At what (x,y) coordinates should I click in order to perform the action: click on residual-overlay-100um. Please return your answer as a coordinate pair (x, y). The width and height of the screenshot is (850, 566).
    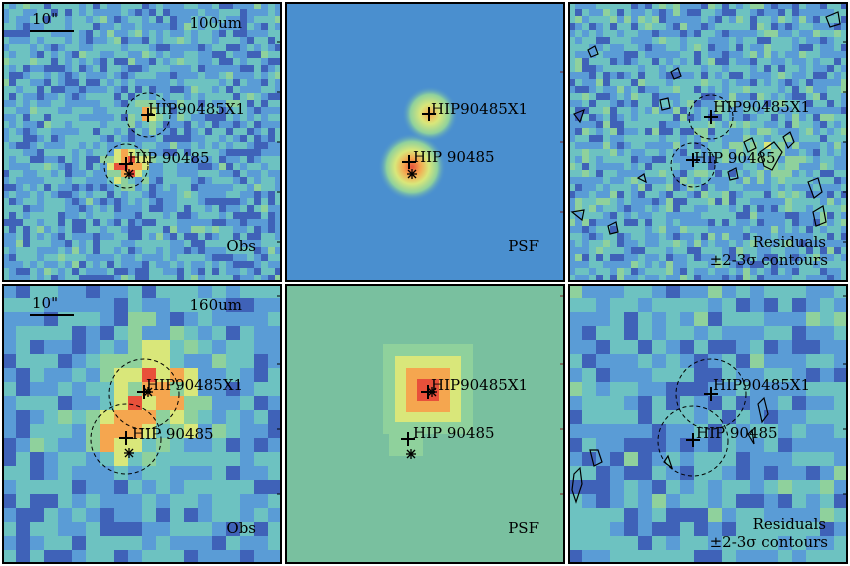
    Looking at the image, I should click on (709, 127).